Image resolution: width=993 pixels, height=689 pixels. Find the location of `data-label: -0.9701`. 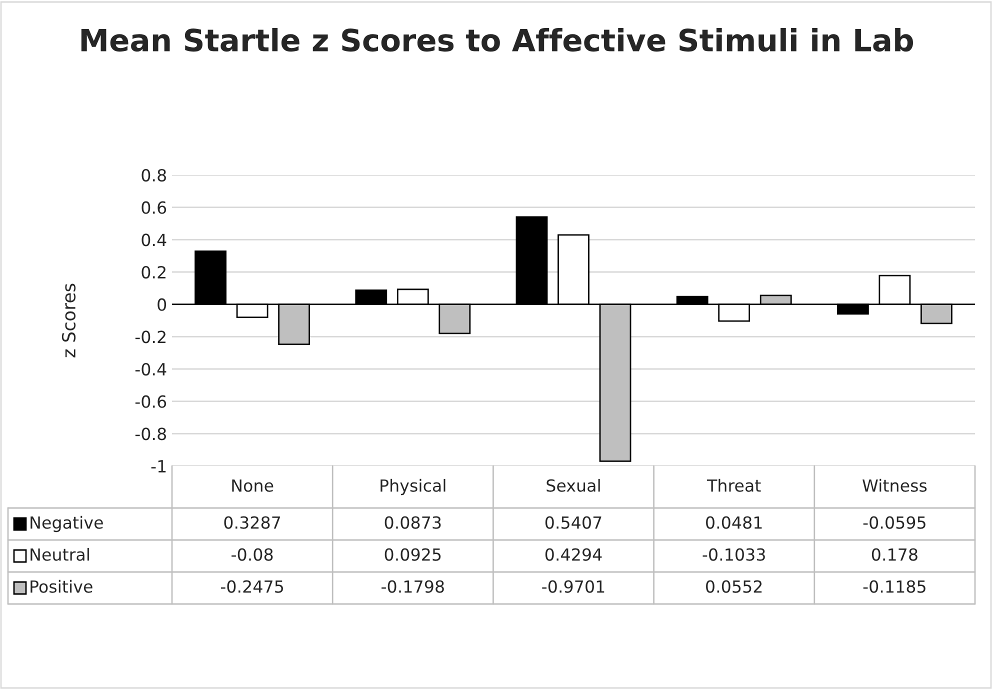

data-label: -0.9701 is located at coordinates (573, 586).